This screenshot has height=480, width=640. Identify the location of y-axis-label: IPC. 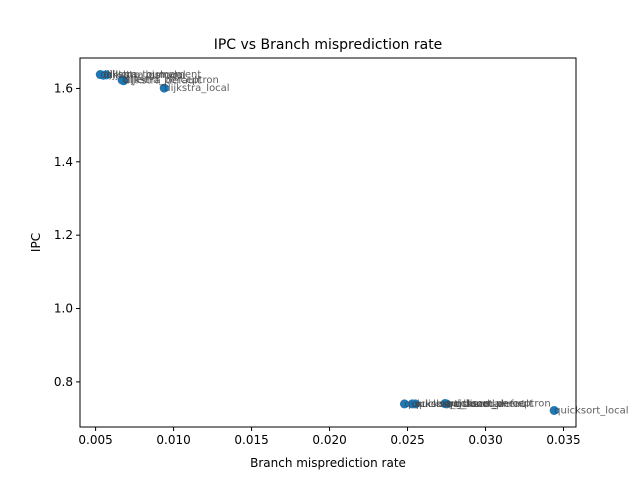
(36, 242).